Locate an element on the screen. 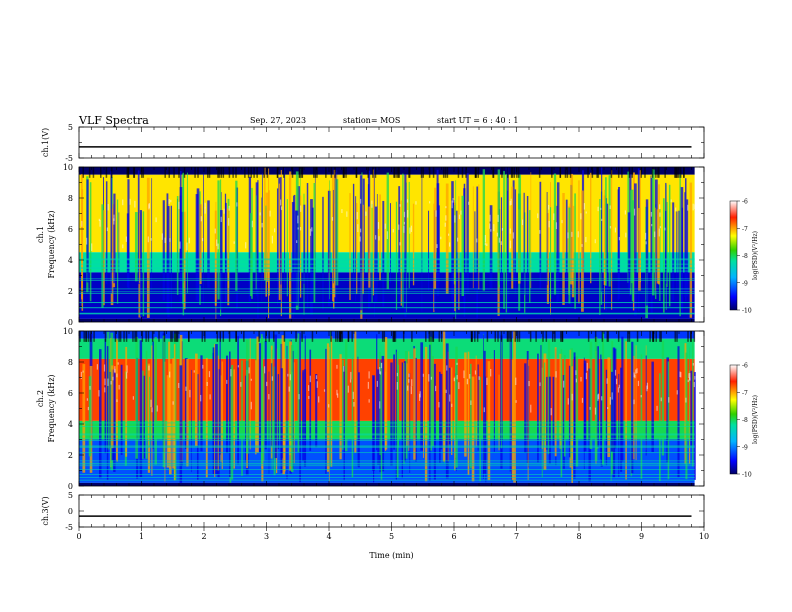 This screenshot has width=792, height=612. colorbar-tick-label: -9 is located at coordinates (745, 283).